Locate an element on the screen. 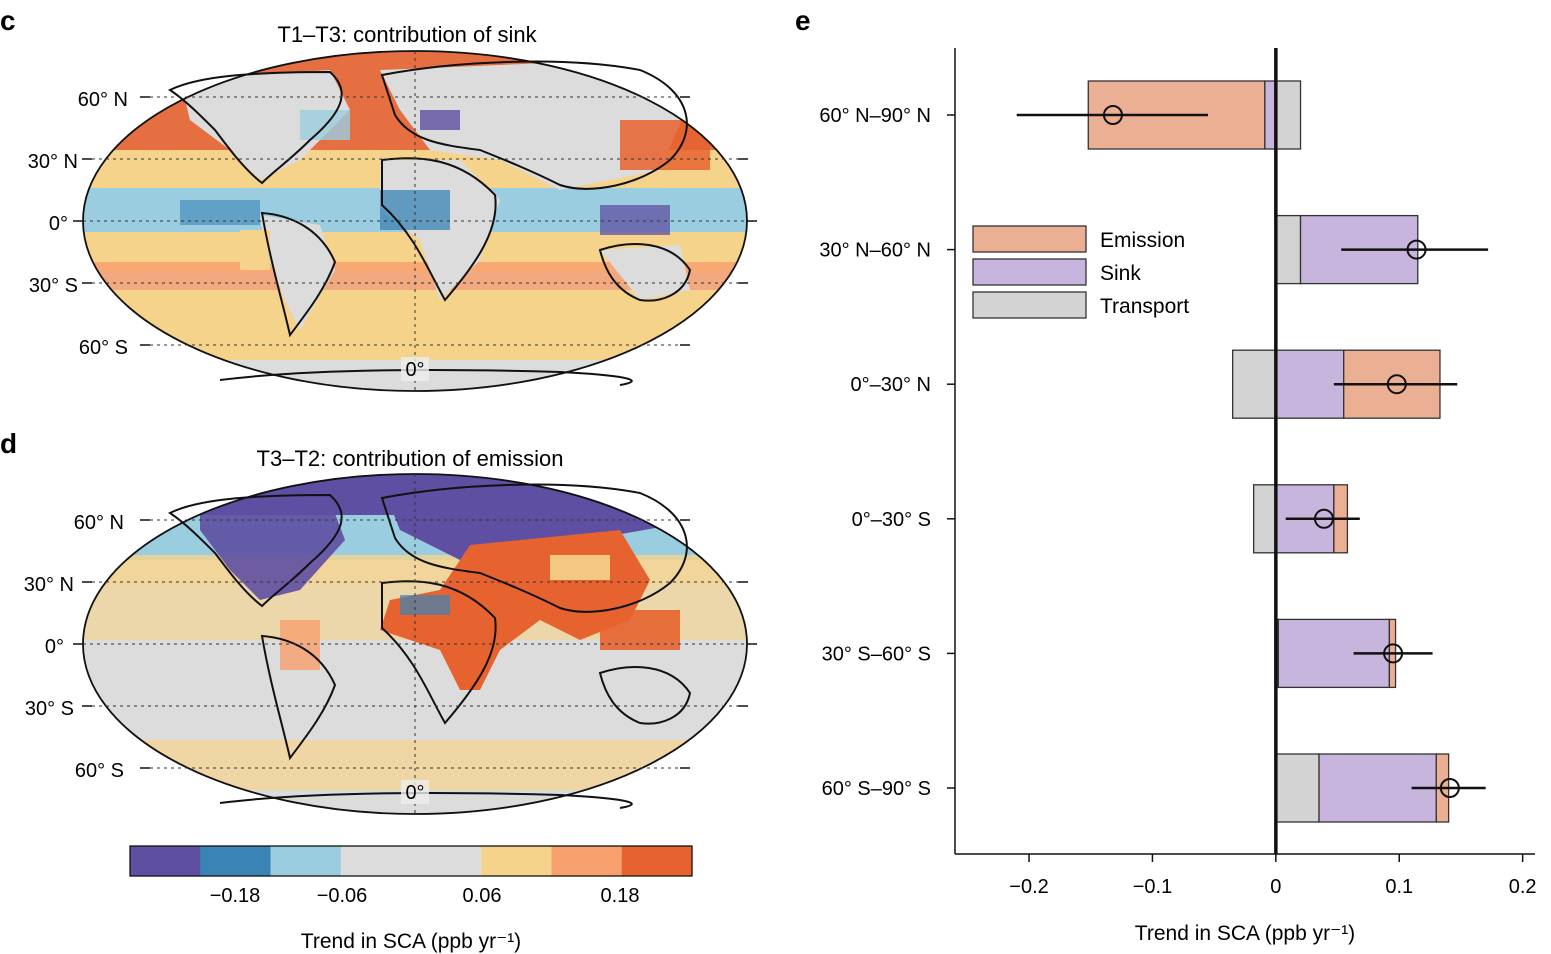  map-c-lat-60s: 60° S is located at coordinates (103, 348).